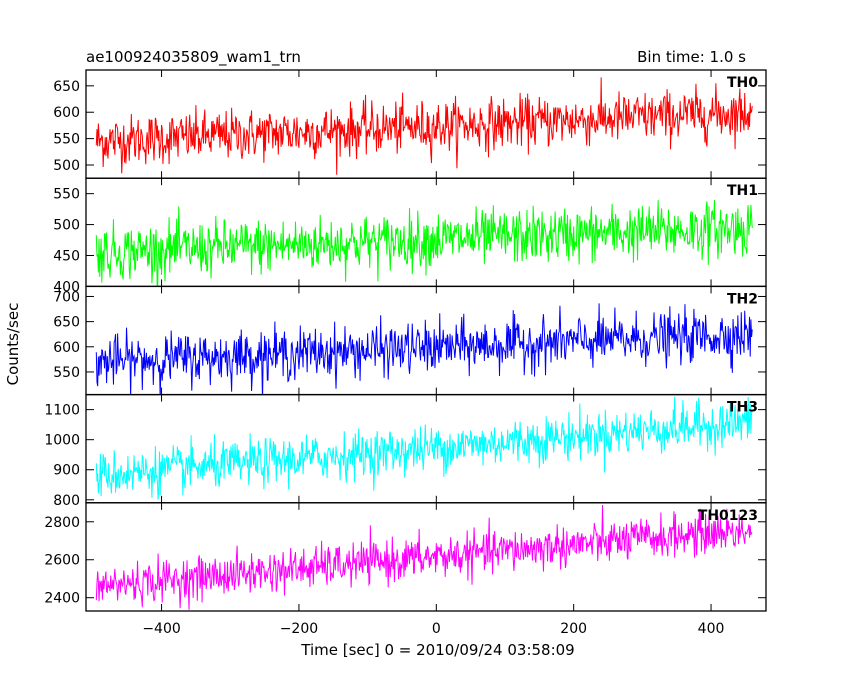 Image resolution: width=850 pixels, height=680 pixels. I want to click on series-th1, so click(424, 243).